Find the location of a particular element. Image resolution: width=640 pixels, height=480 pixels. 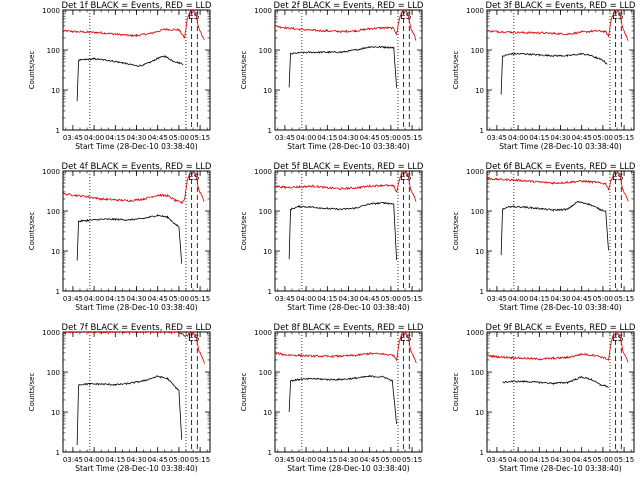

panel-title: Det 9f BLACK = Events, RED = LLD is located at coordinates (561, 328).